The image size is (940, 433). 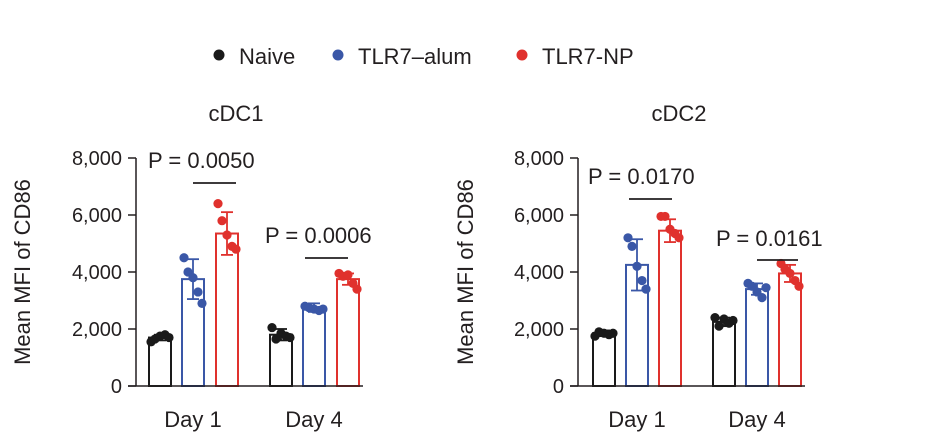 What do you see at coordinates (588, 56) in the screenshot?
I see `legend-label-2: TLR7-NP` at bounding box center [588, 56].